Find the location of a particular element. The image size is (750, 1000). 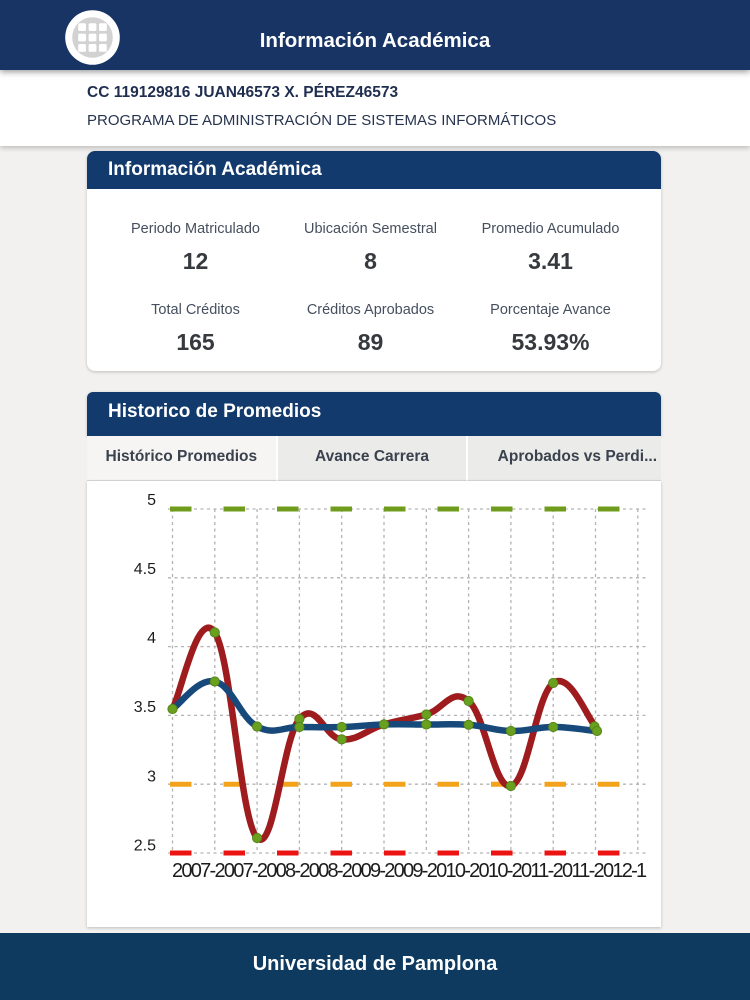

svg-text: 2.5 is located at coordinates (145, 846).